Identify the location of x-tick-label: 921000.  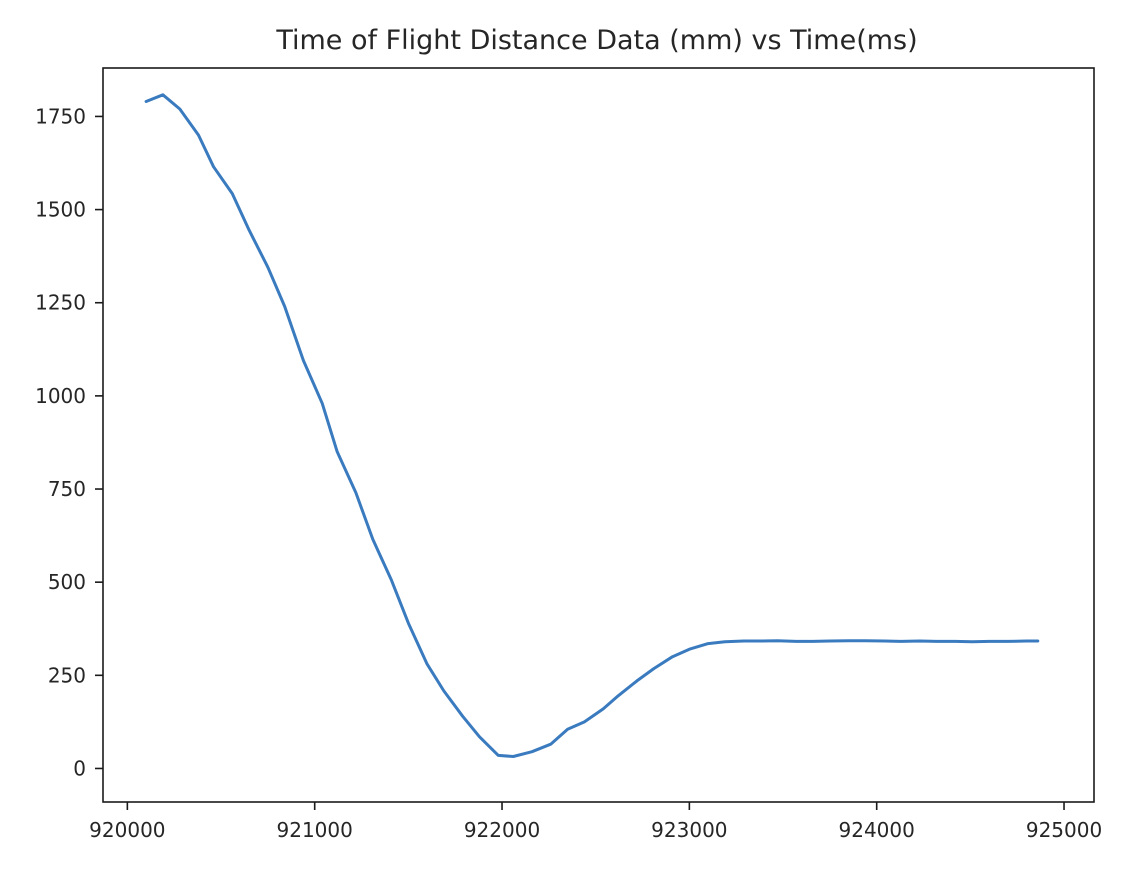
(315, 830).